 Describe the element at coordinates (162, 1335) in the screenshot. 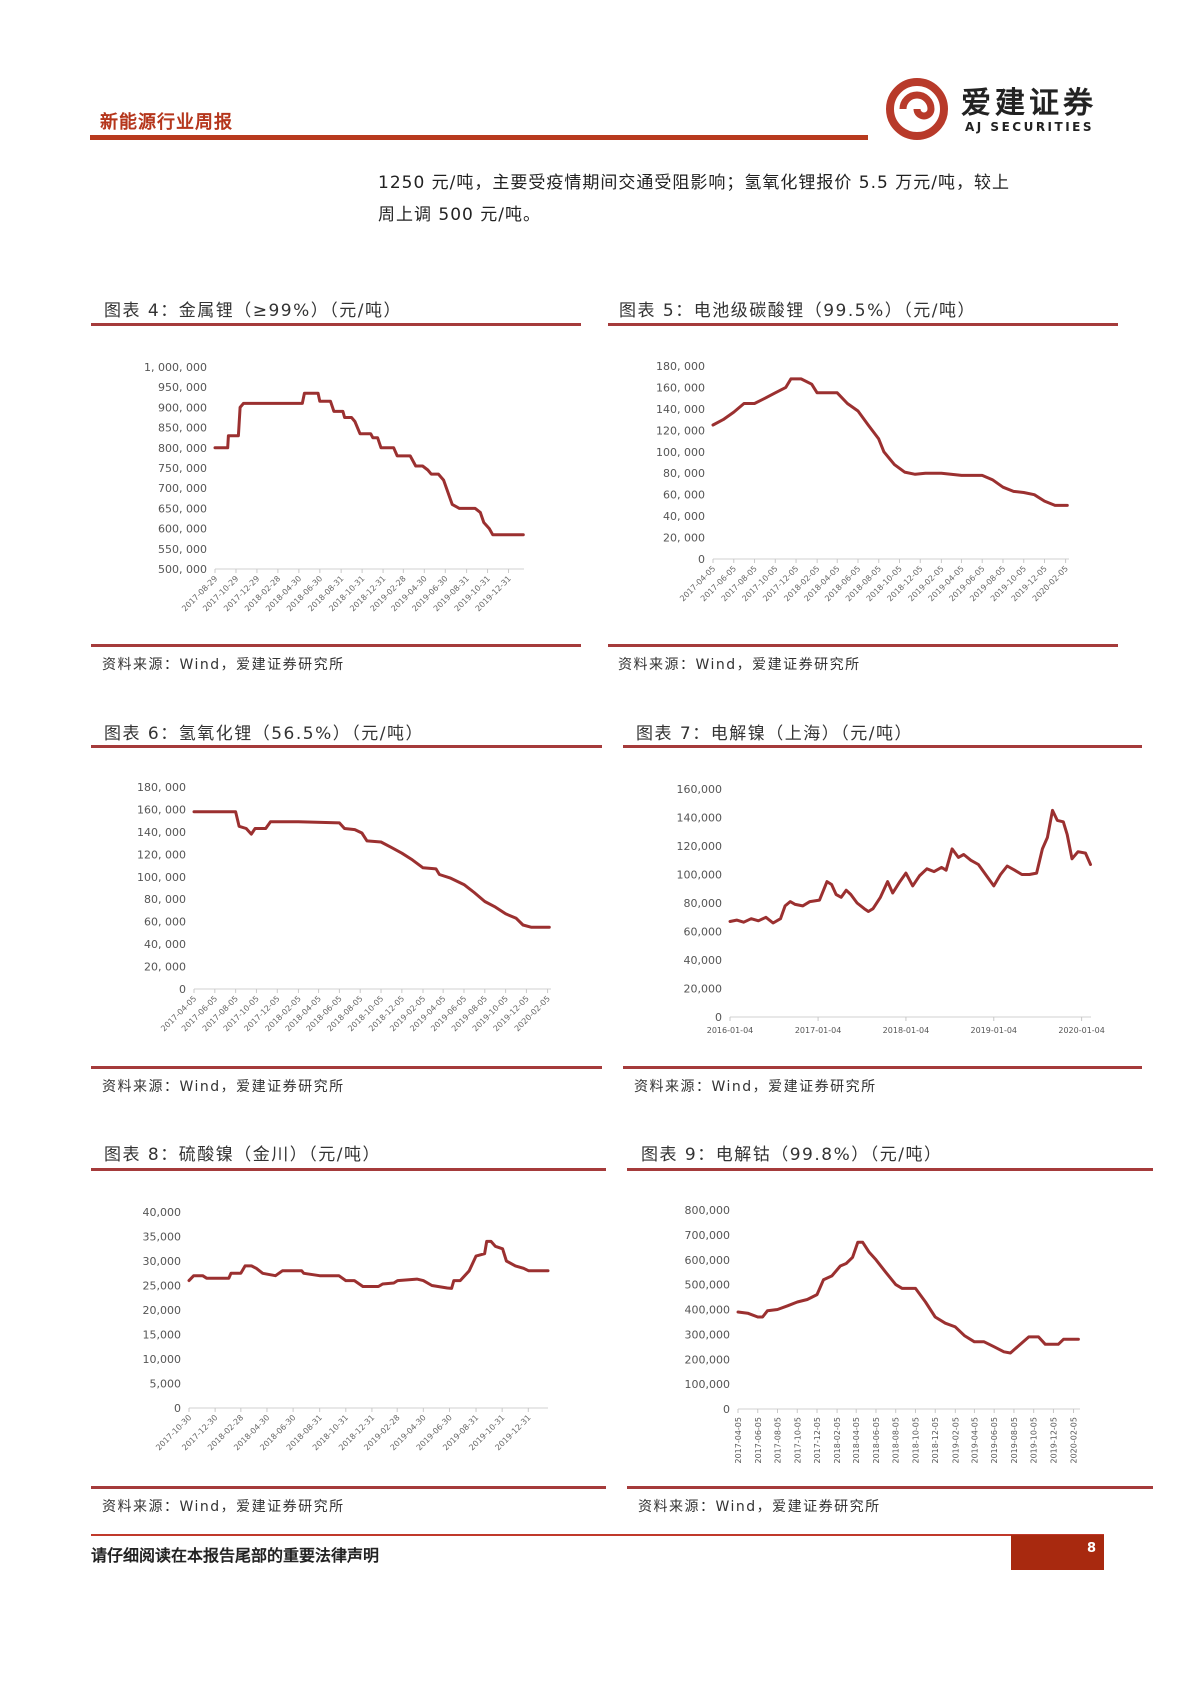

I see `chart-8-y-tick-label: 15,000` at that location.